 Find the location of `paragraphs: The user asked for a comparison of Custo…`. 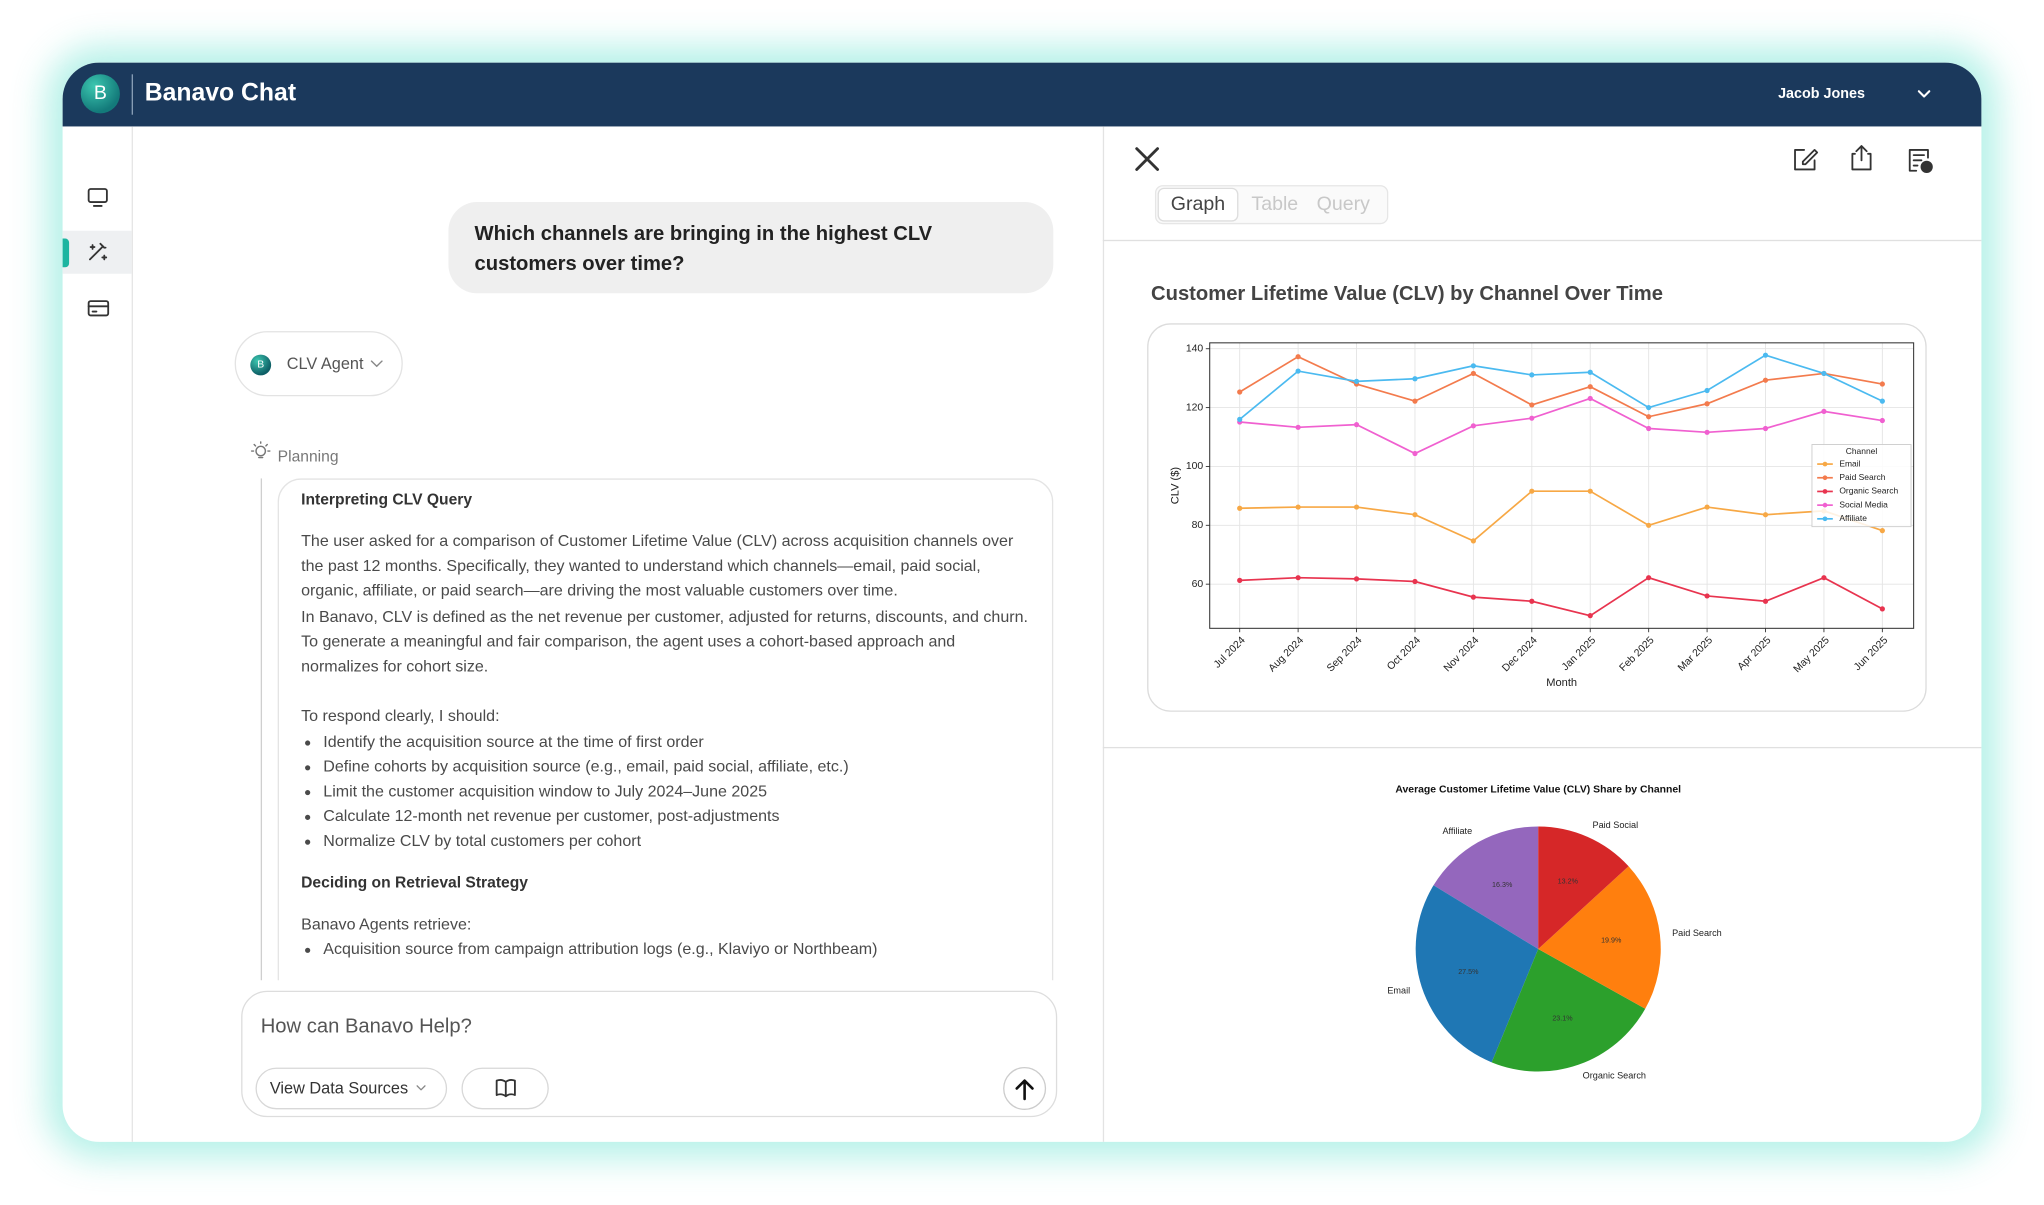

paragraphs: The user asked for a comparison of Custo… is located at coordinates (665, 604).